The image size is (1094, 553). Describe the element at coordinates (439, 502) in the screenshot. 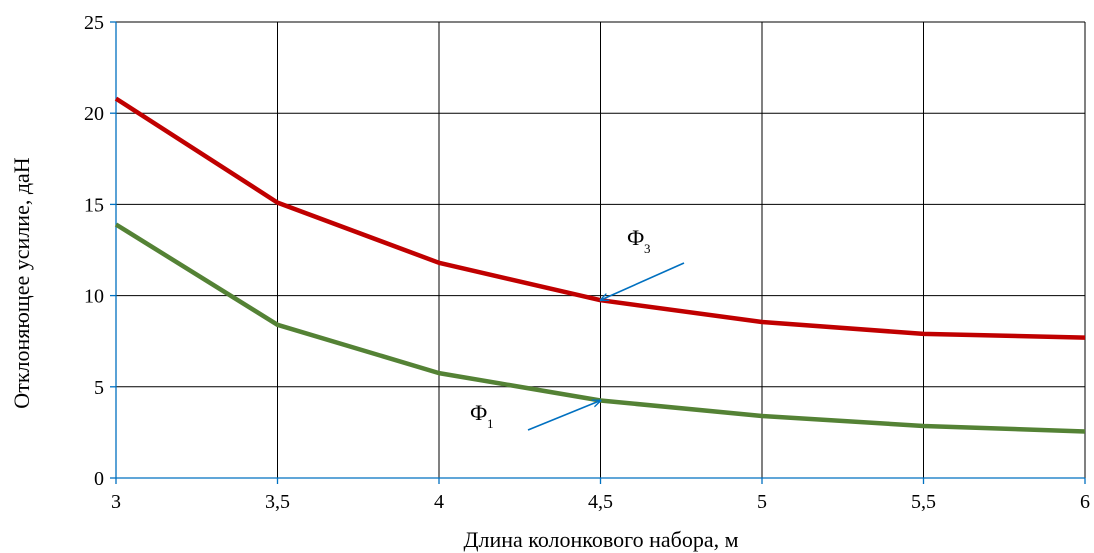

I see `x-tick-label: 4` at that location.